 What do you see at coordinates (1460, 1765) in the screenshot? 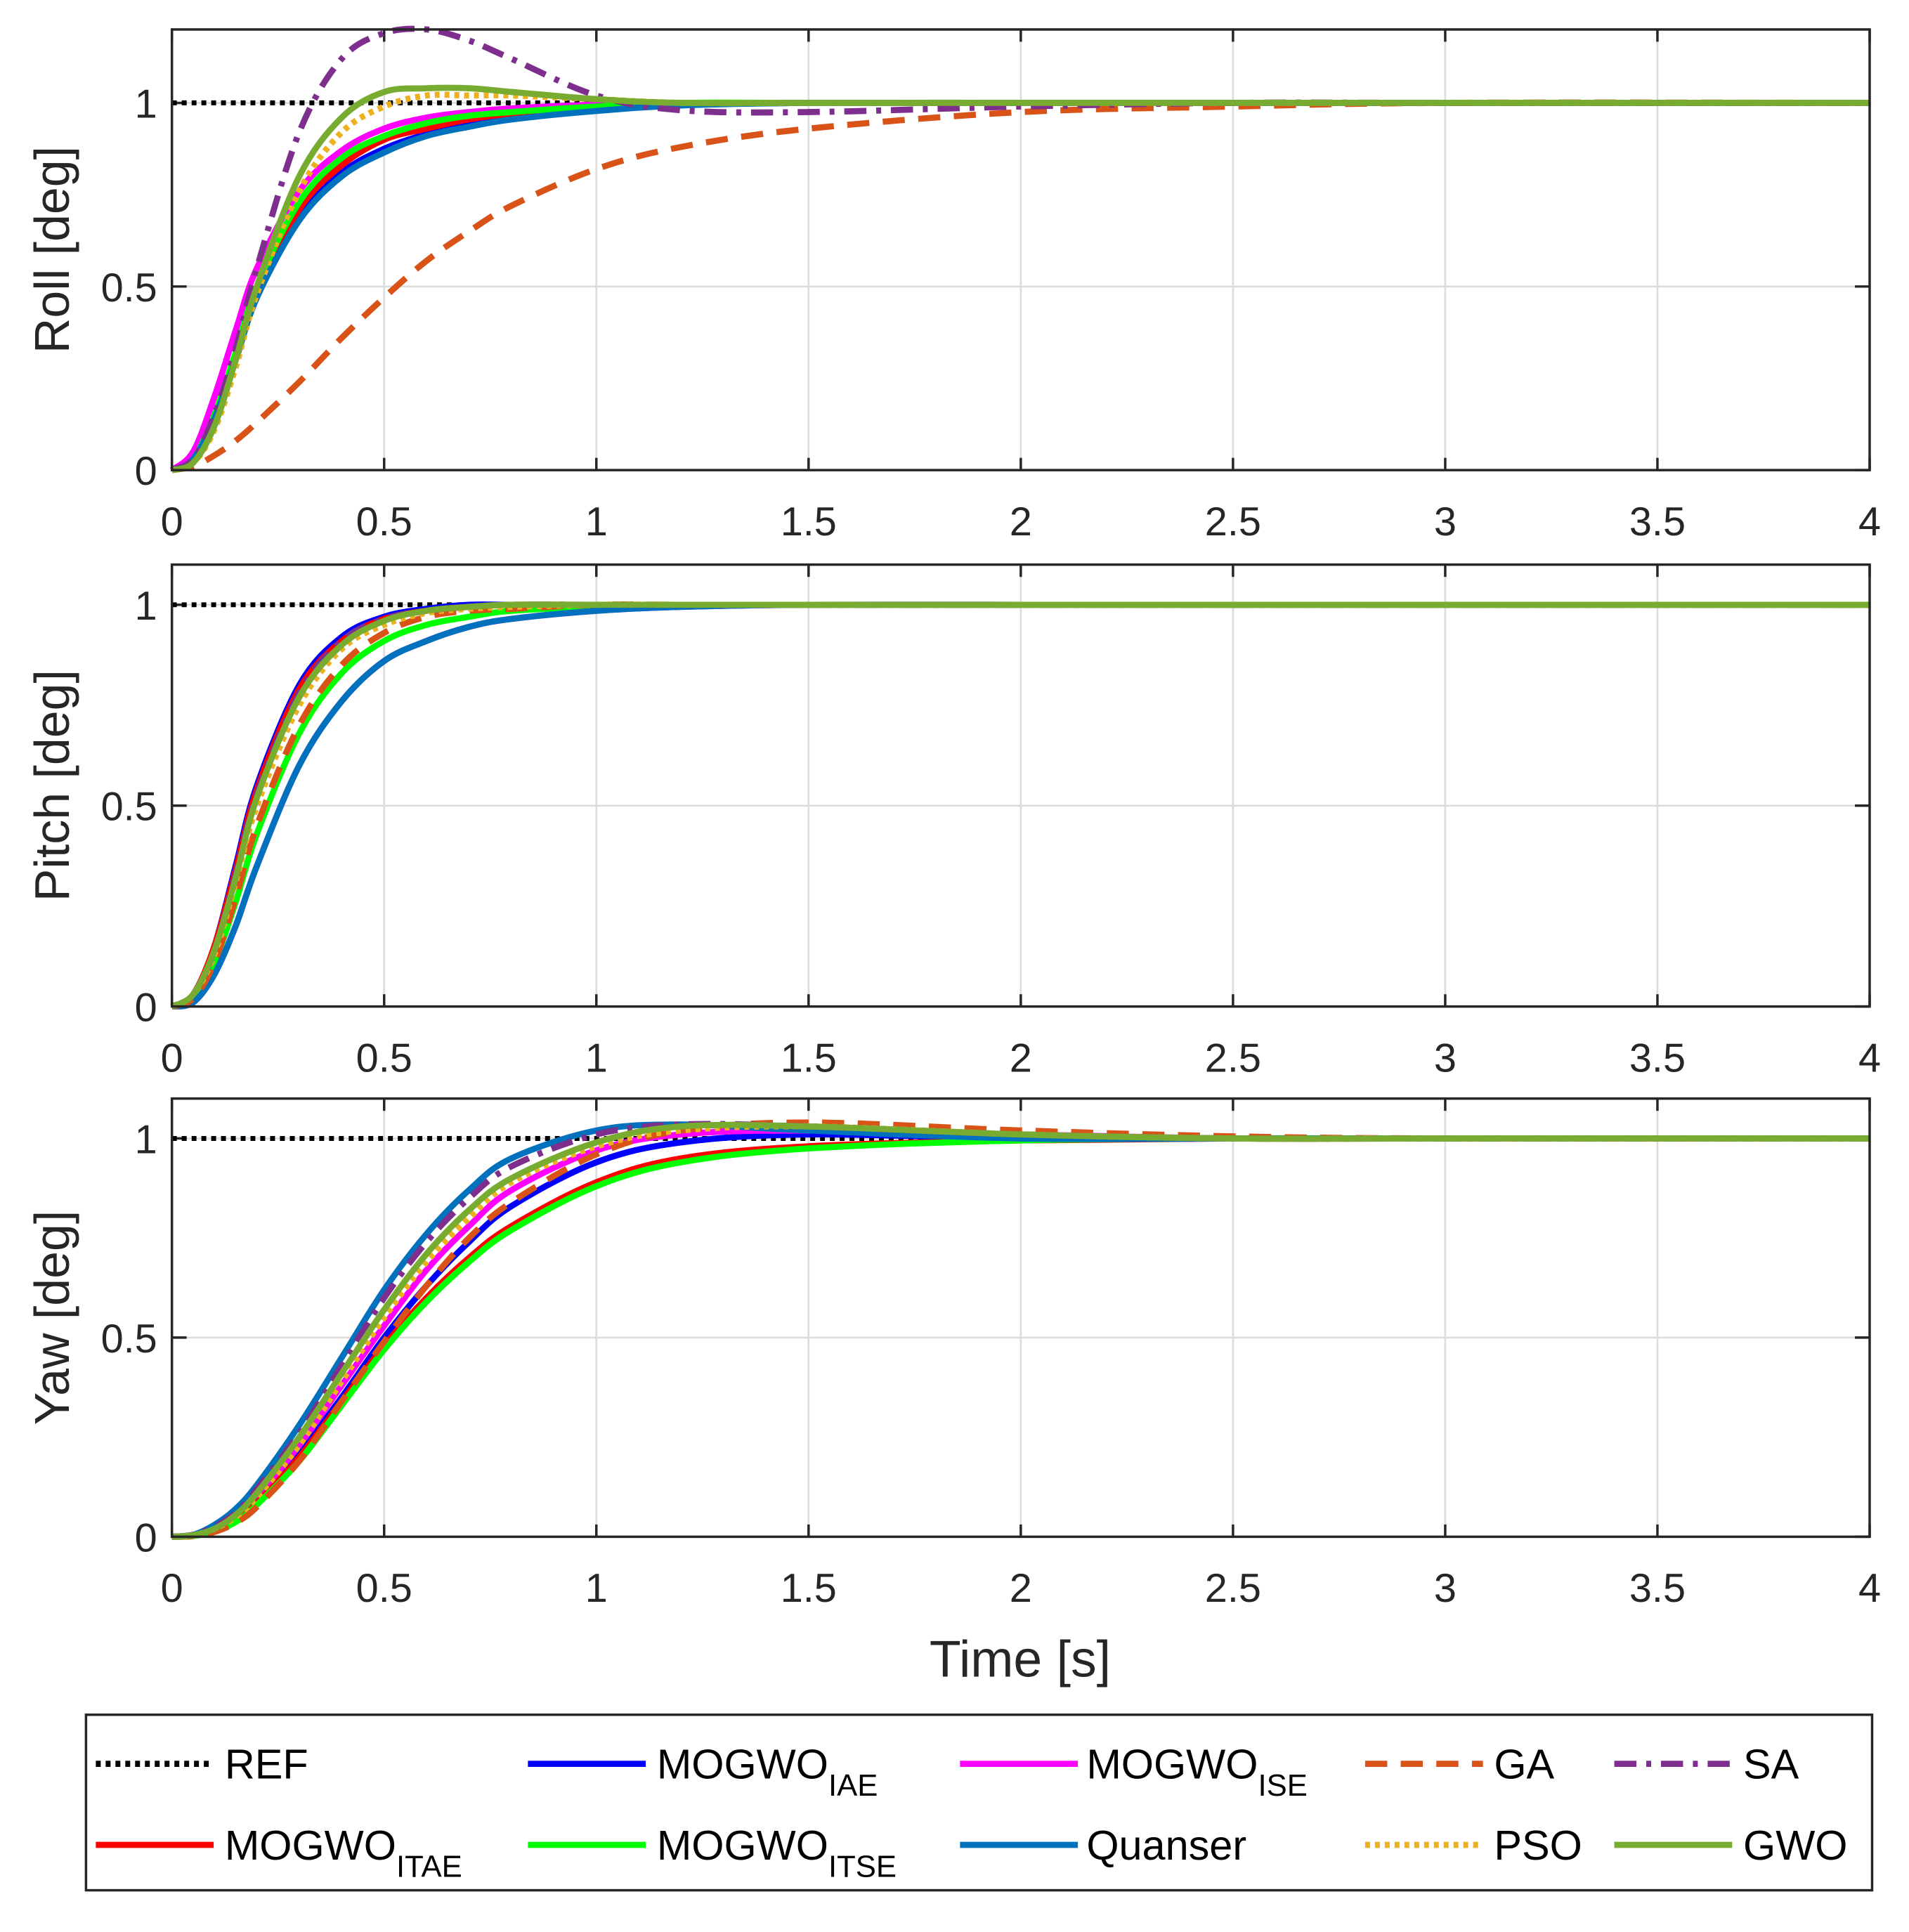
I see `legend-item-GA: GA` at bounding box center [1460, 1765].